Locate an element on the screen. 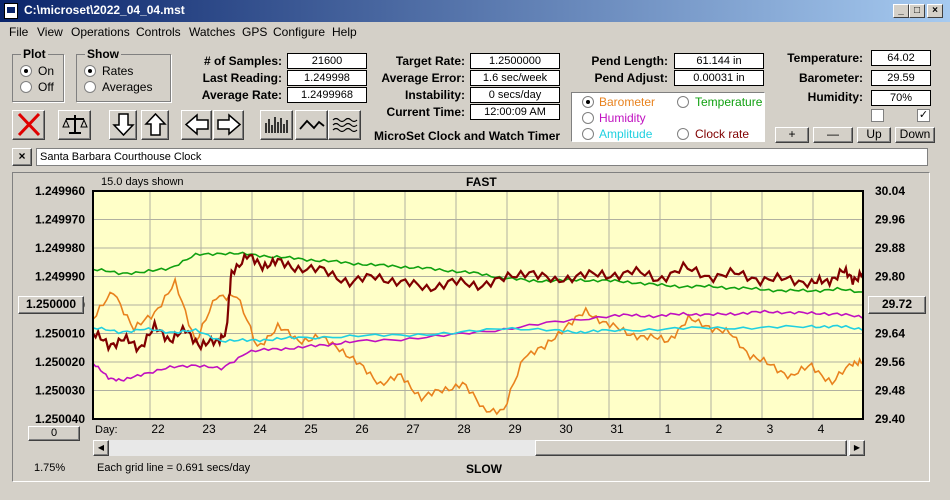 Image resolution: width=950 pixels, height=500 pixels. percent-label: 1.75% is located at coordinates (50, 468).